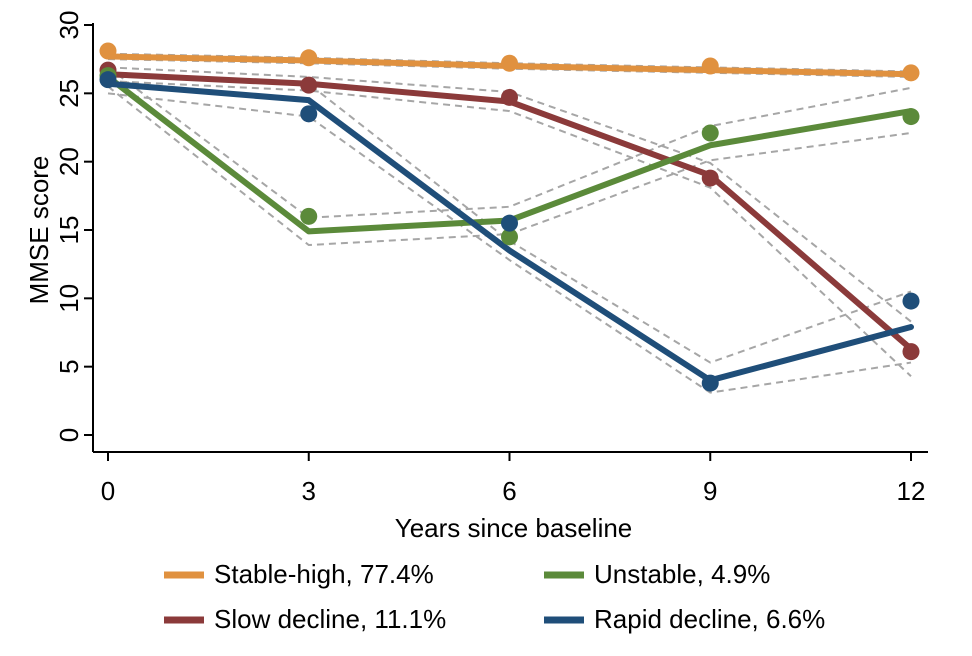 This screenshot has height=656, width=972. What do you see at coordinates (69, 230) in the screenshot?
I see `y-tick-label: 15` at bounding box center [69, 230].